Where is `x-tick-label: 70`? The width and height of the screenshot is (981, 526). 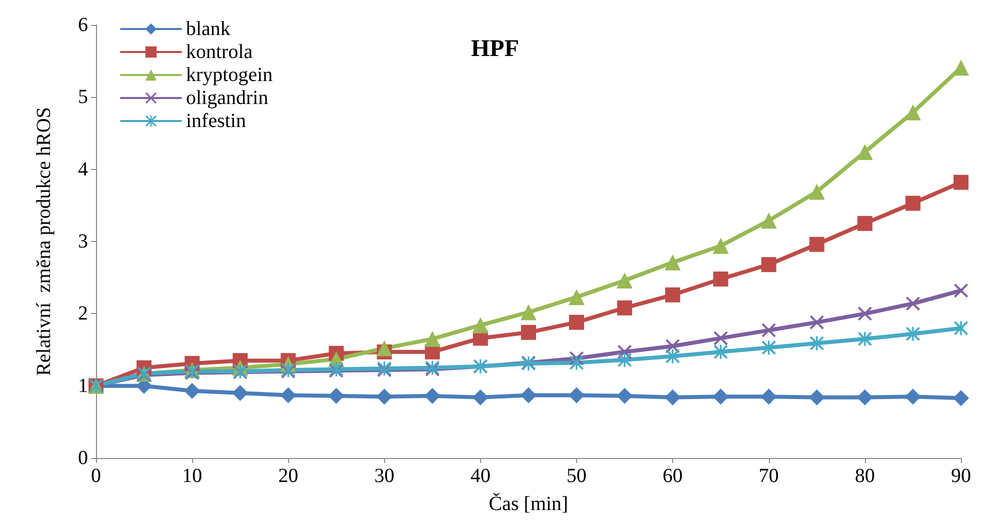 x-tick-label: 70 is located at coordinates (768, 476).